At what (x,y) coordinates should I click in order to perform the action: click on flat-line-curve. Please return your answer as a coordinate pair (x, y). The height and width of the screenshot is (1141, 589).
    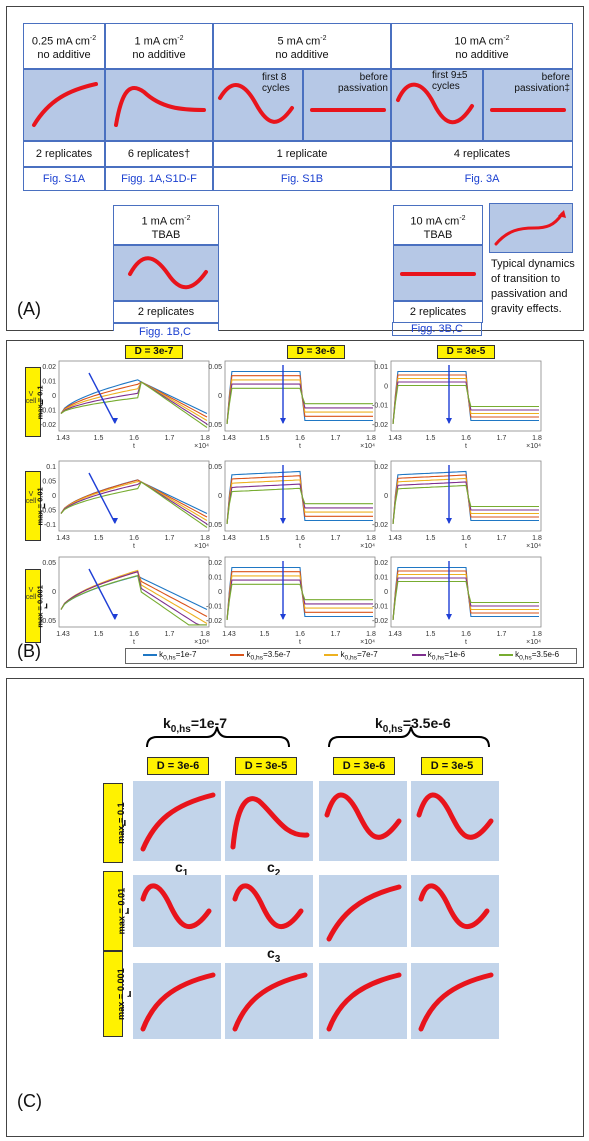
    Looking at the image, I should click on (528, 110).